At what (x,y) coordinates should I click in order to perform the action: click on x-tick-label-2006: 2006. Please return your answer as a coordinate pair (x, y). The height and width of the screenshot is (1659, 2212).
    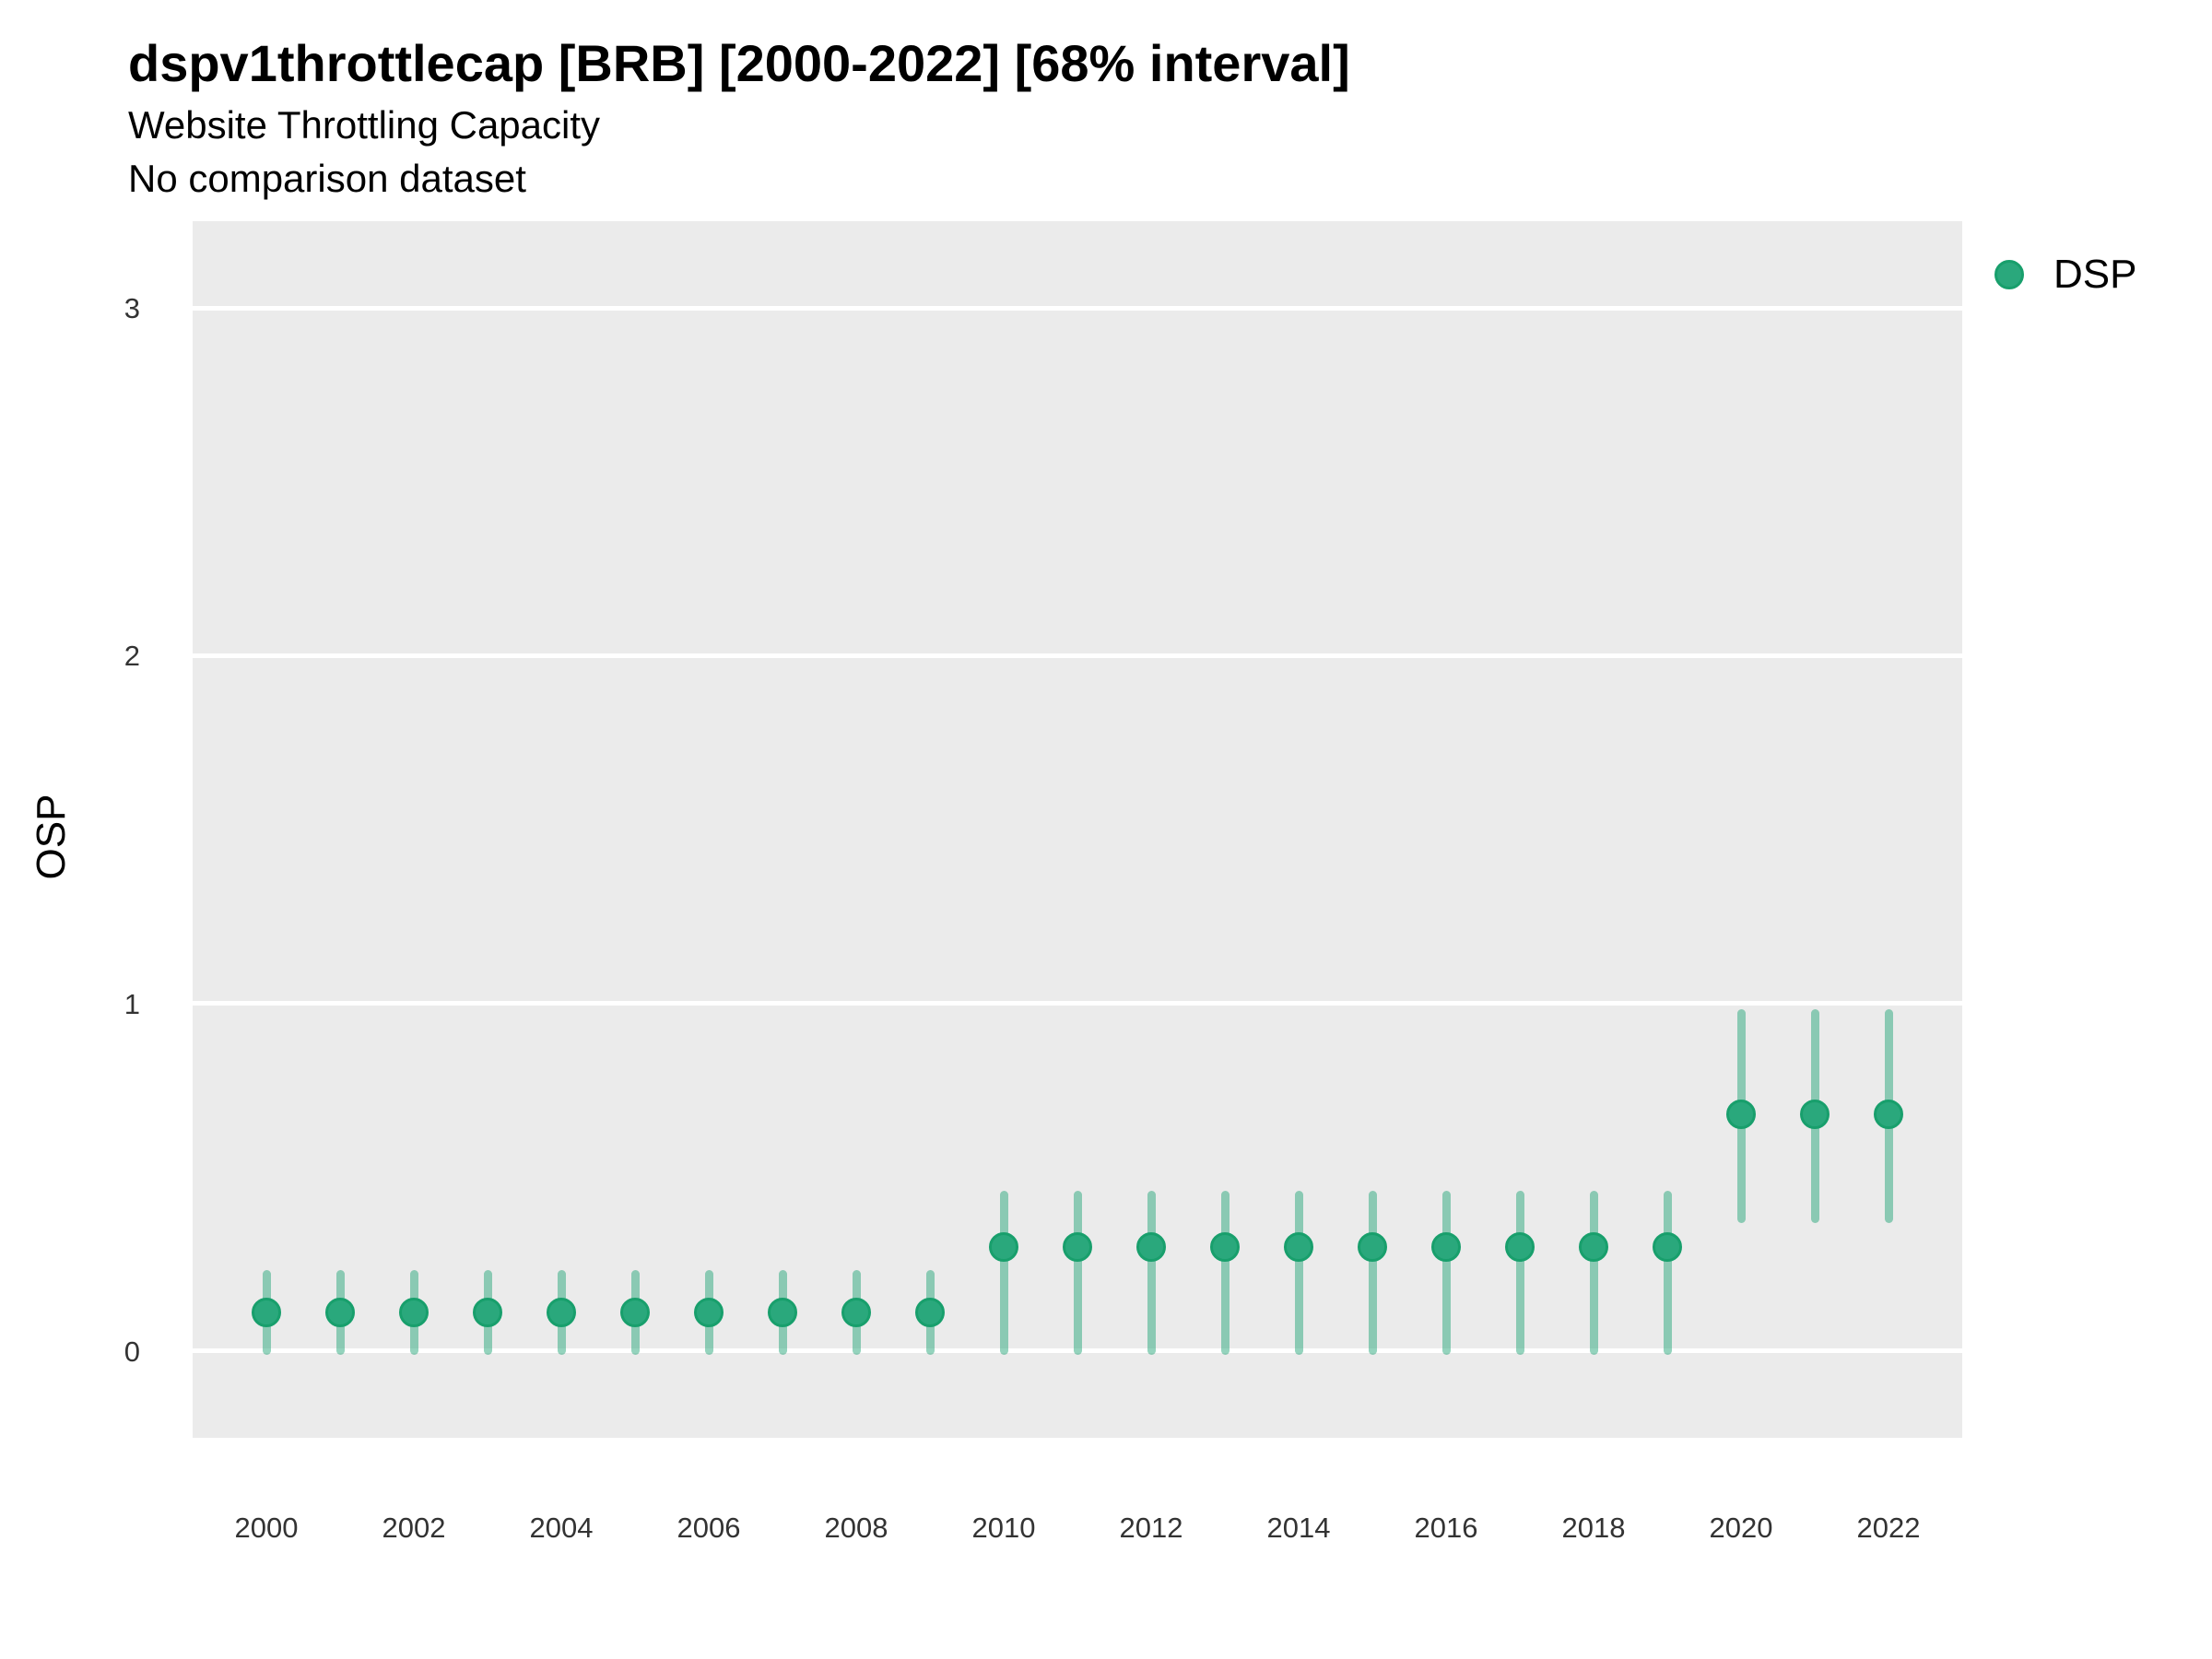
    Looking at the image, I should click on (709, 1528).